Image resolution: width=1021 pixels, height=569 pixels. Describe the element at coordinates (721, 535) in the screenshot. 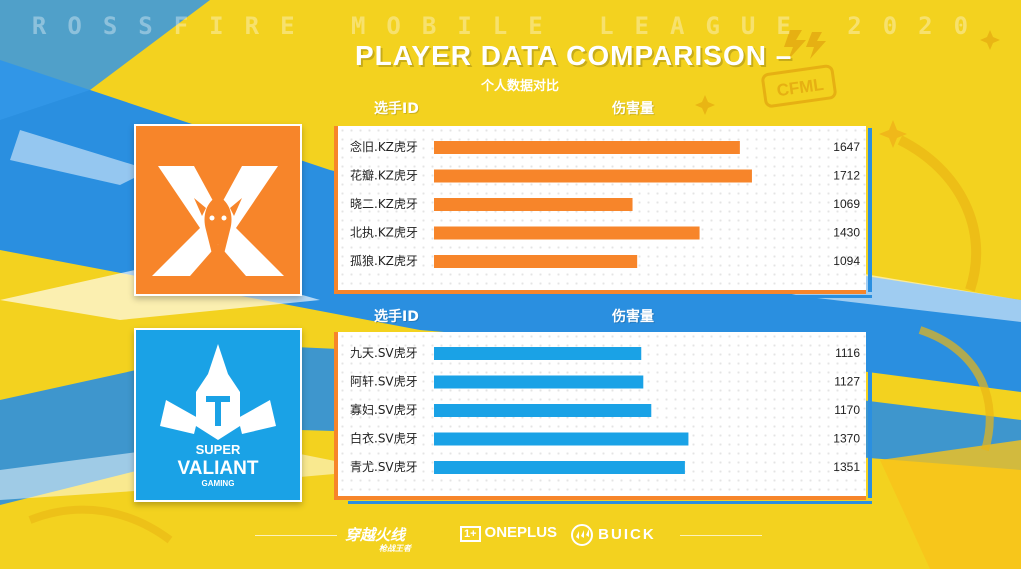

I see `sponsor-divider-right` at that location.